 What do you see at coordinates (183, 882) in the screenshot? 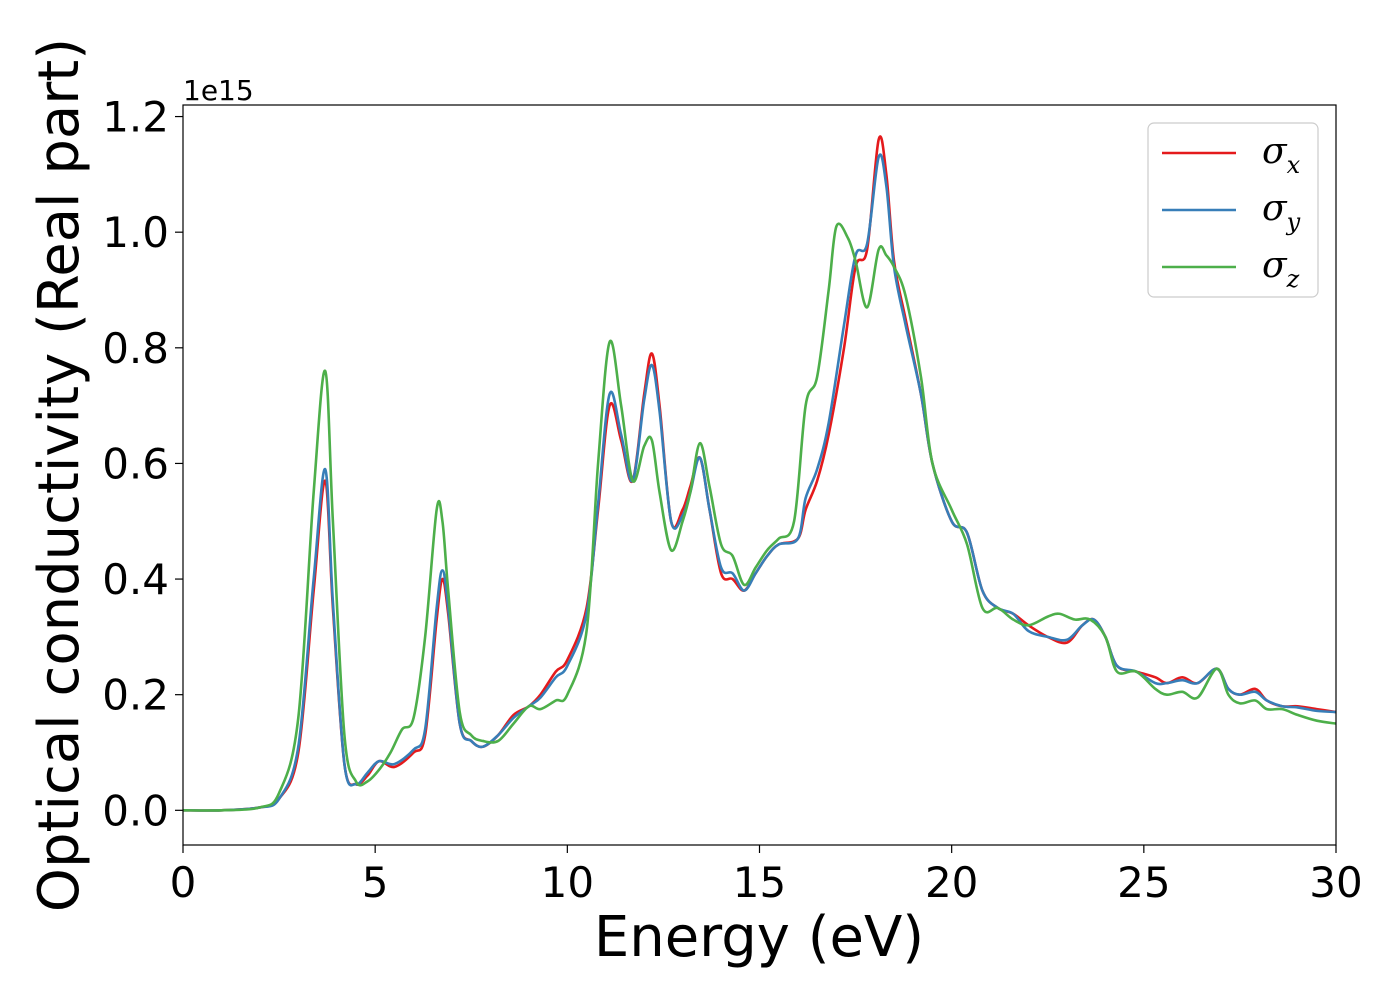
I see `x-tick-label: 0` at bounding box center [183, 882].